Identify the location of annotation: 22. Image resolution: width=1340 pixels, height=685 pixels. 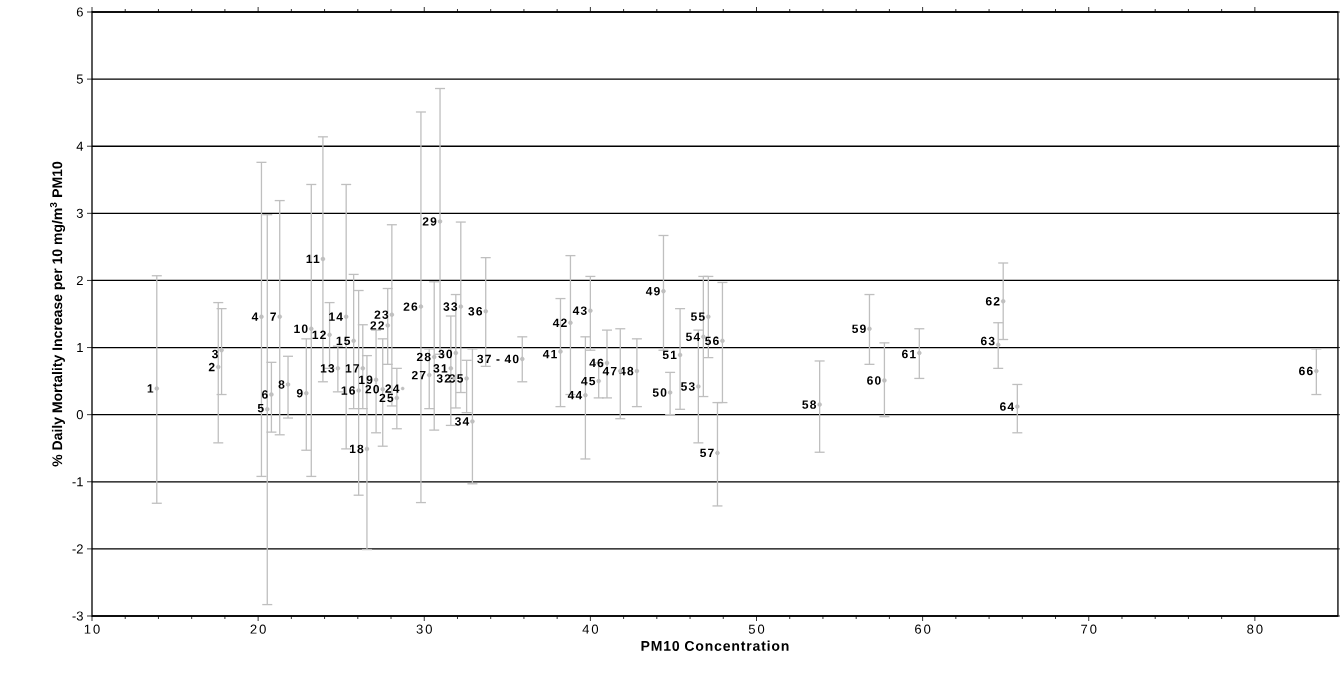
(377, 325).